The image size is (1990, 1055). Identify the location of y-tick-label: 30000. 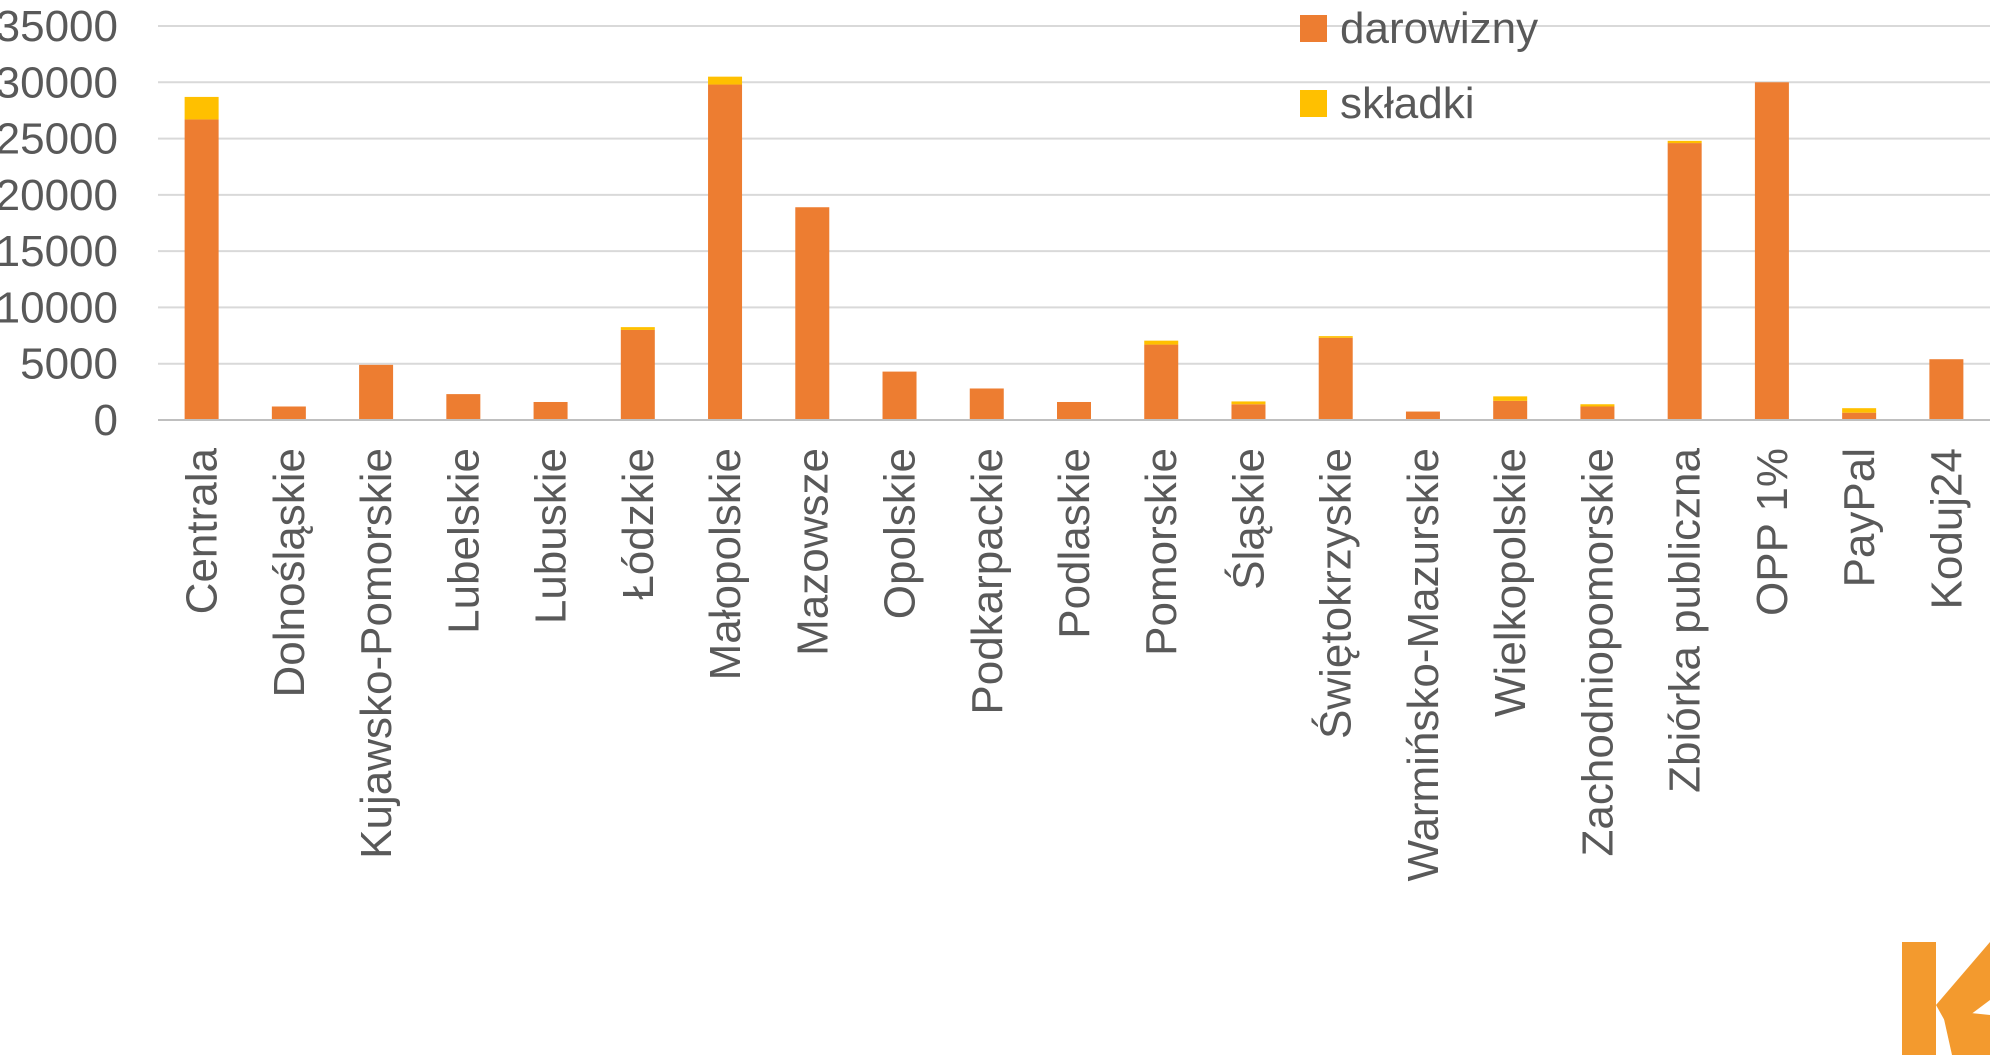
(59, 82).